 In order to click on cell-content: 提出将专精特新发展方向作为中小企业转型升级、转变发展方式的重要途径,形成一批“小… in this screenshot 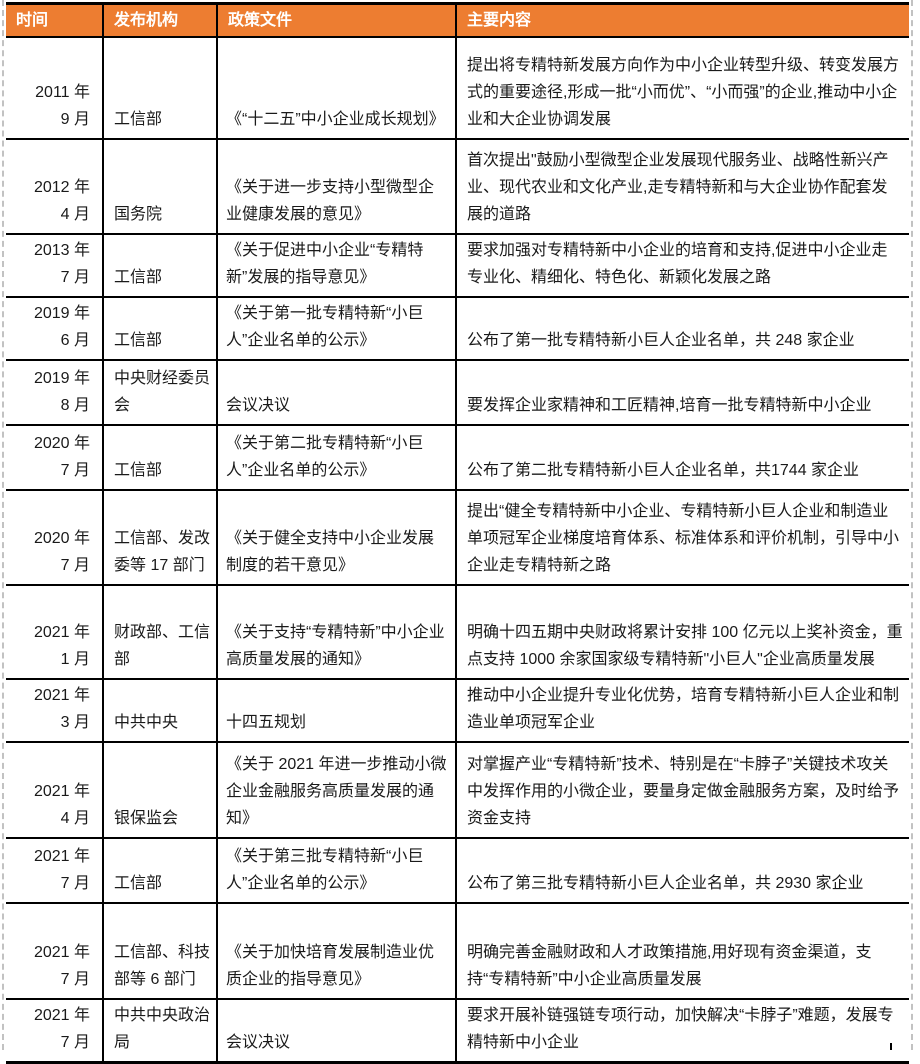, I will do `click(682, 87)`.